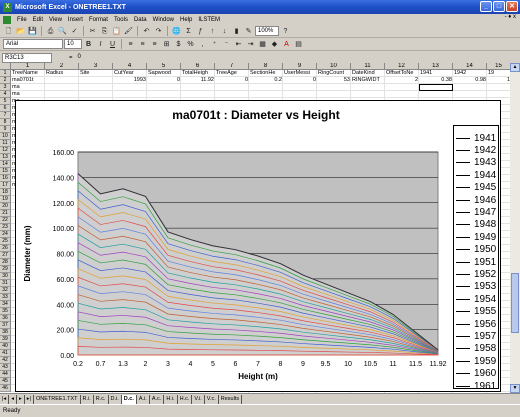  Describe the element at coordinates (476, 175) in the screenshot. I see `legend-entry: 1944` at that location.